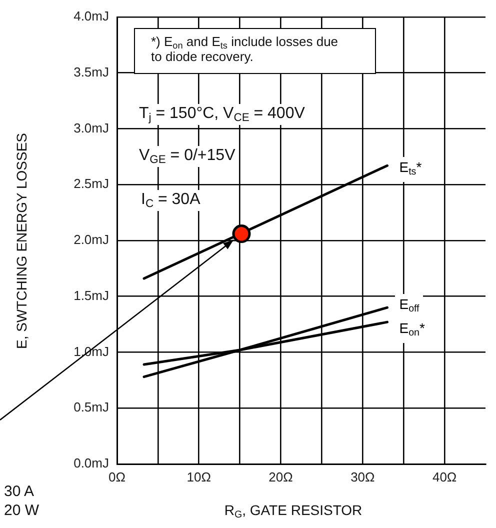 Image resolution: width=496 pixels, height=528 pixels. I want to click on annotation: V$_{GE}$ = 0/+15V, so click(187, 157).